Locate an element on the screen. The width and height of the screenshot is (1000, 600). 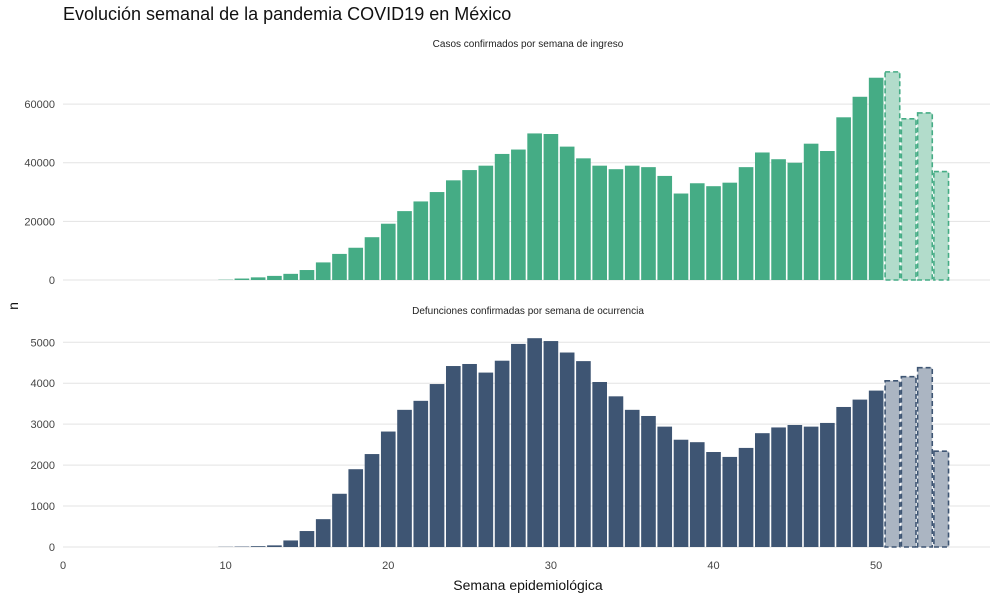
x-tick-label: 30 is located at coordinates (551, 566).